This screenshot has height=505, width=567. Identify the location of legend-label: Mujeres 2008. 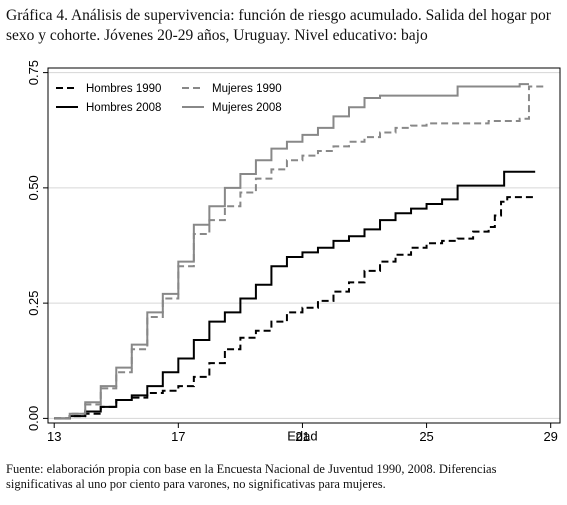
(247, 108).